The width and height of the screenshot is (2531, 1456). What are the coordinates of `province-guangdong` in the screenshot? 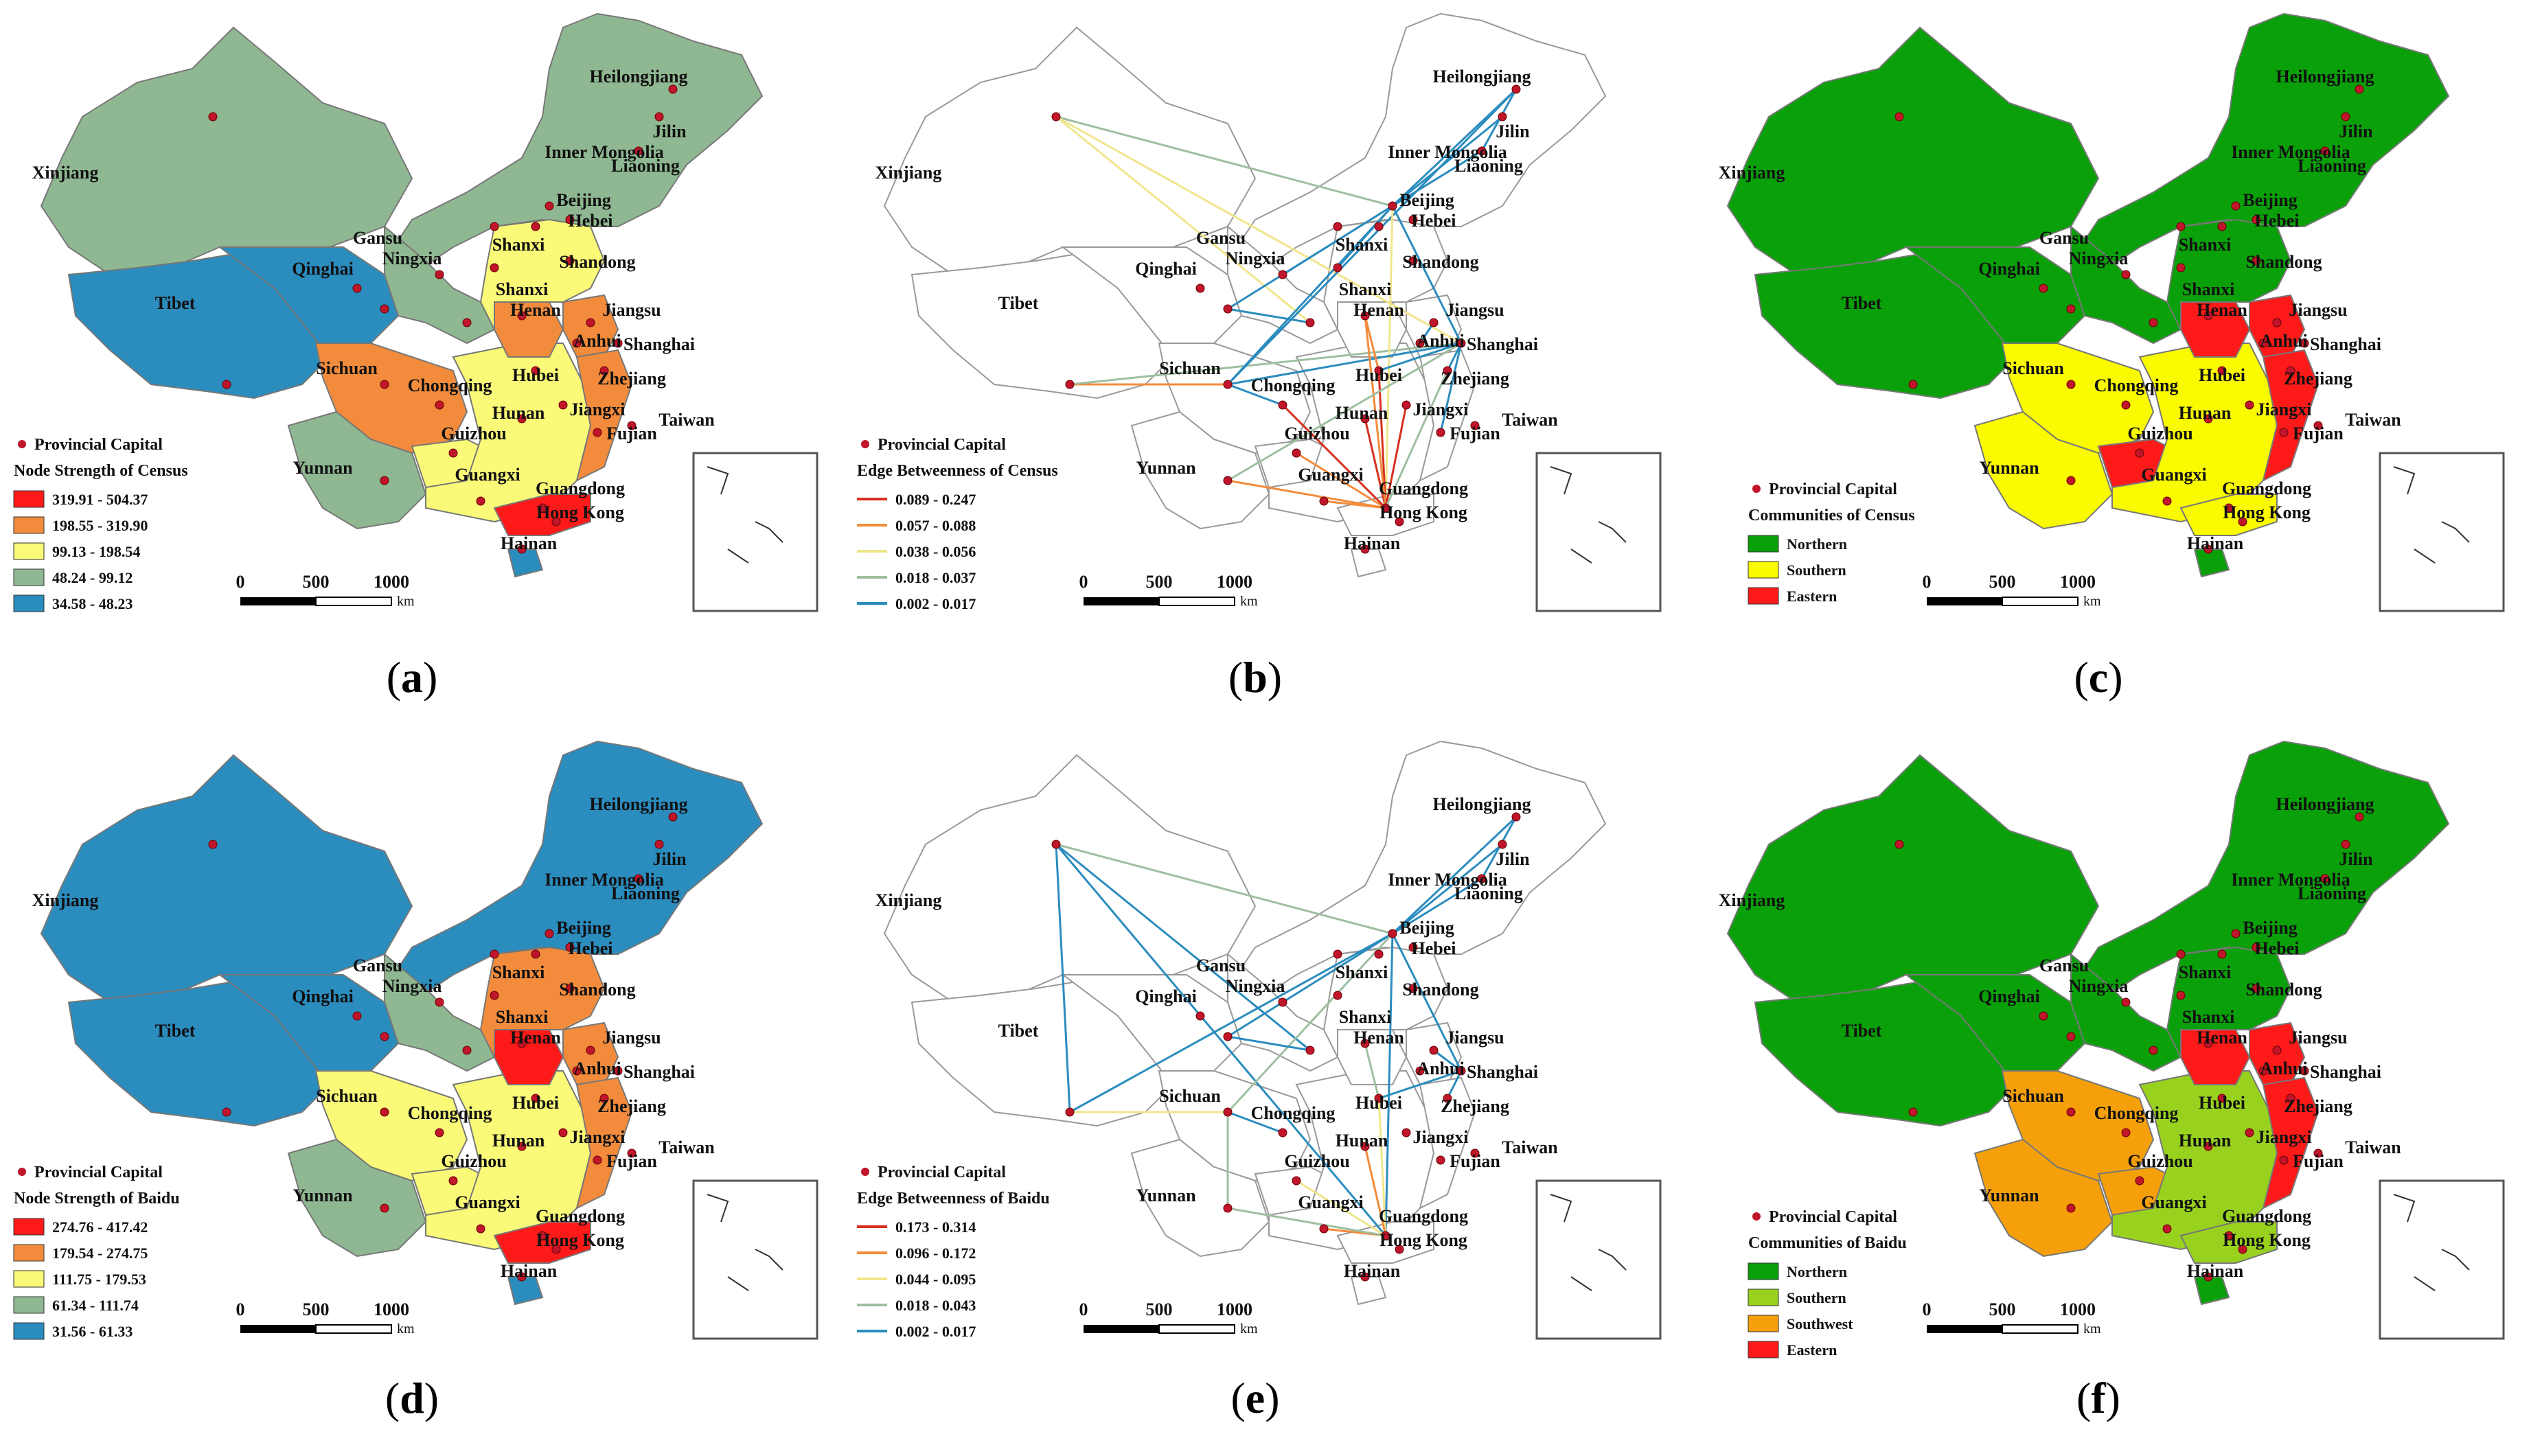 It's located at (2228, 1242).